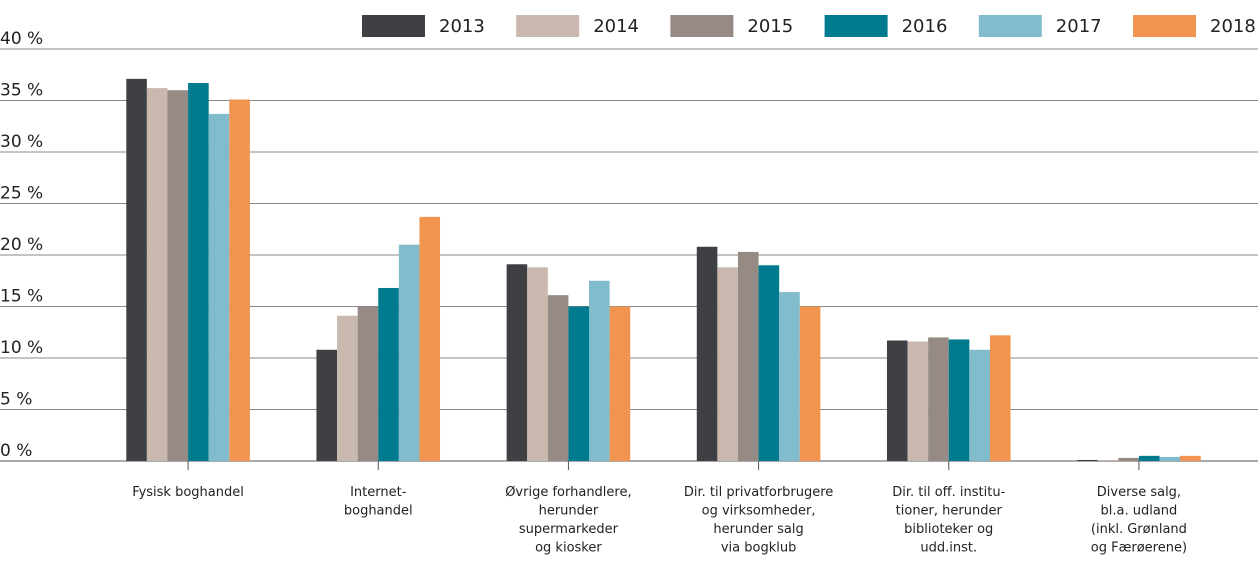  I want to click on x-tick-label-line: Fysisk boghandel, so click(188, 492).